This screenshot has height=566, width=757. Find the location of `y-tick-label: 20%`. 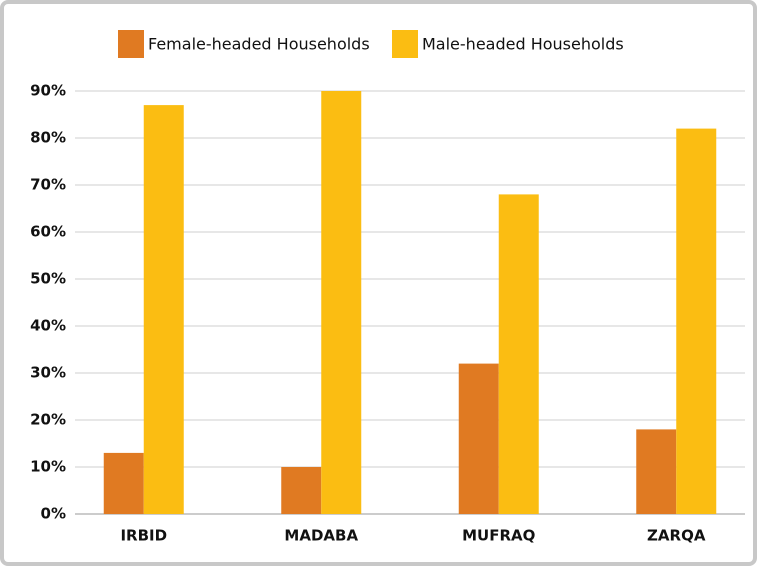

y-tick-label: 20% is located at coordinates (48, 420).